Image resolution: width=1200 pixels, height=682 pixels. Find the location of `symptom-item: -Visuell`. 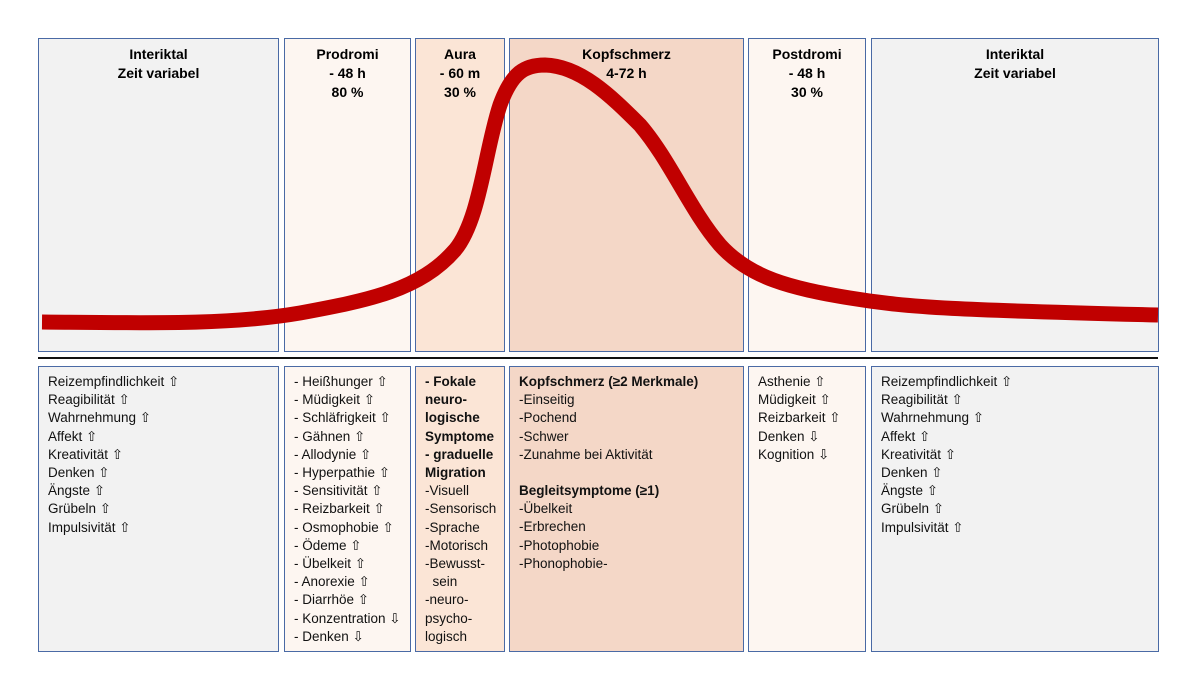

symptom-item: -Visuell is located at coordinates (447, 491).